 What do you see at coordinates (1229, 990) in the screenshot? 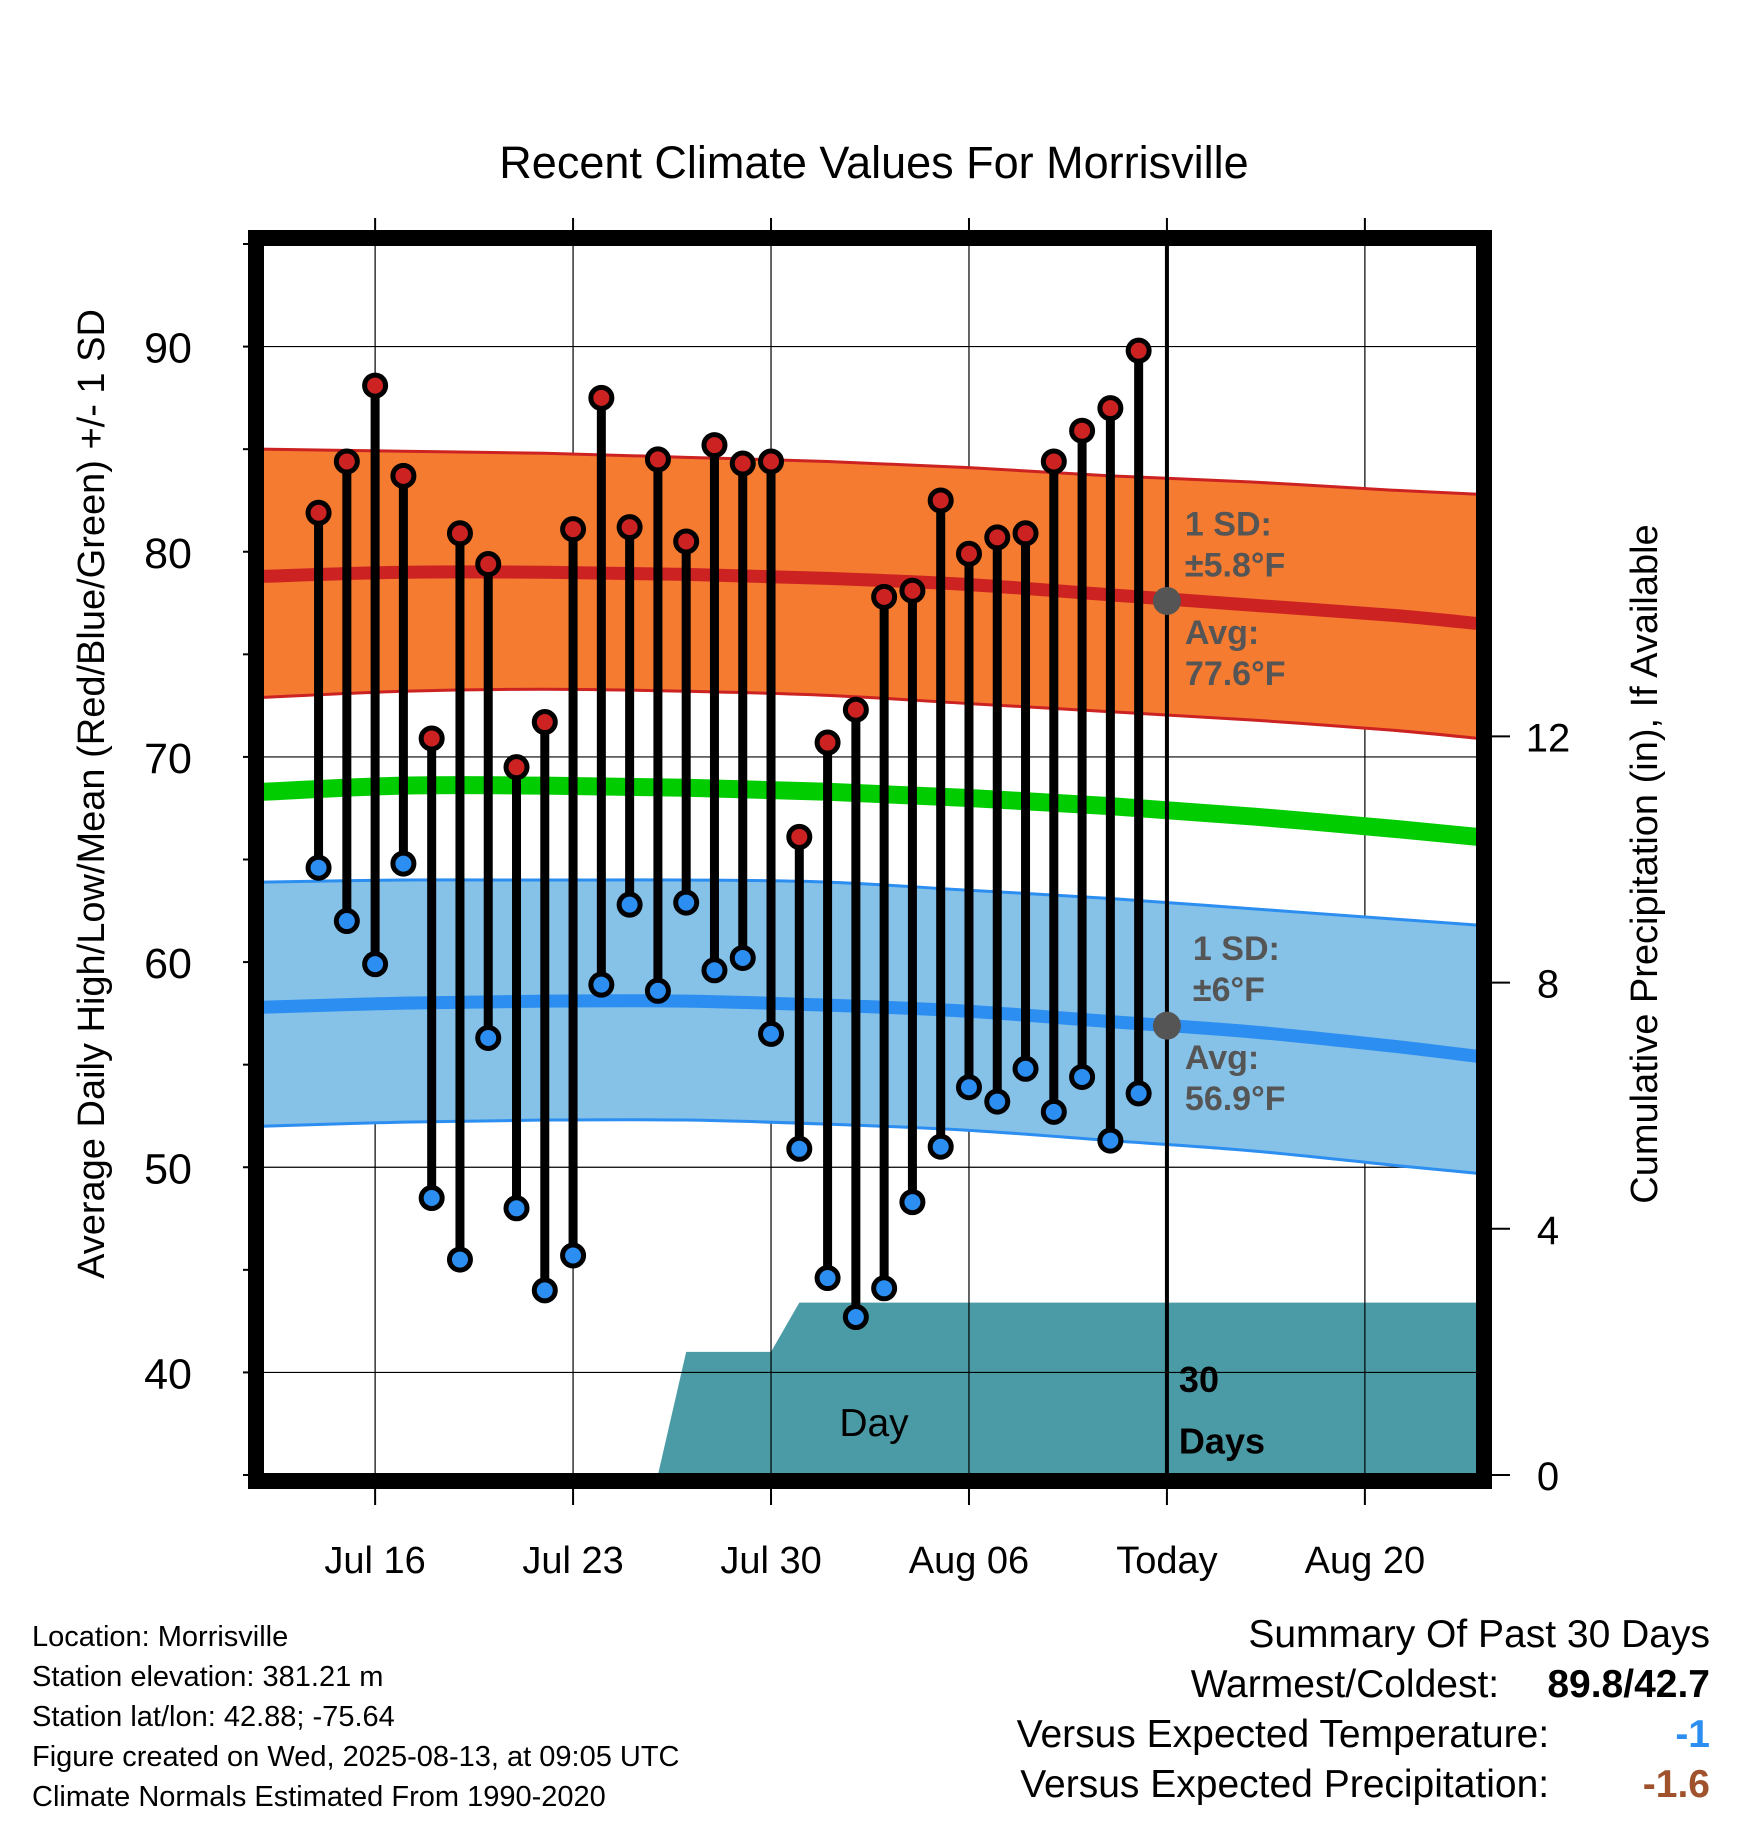
I see `low-sd-value: ±6°F` at bounding box center [1229, 990].